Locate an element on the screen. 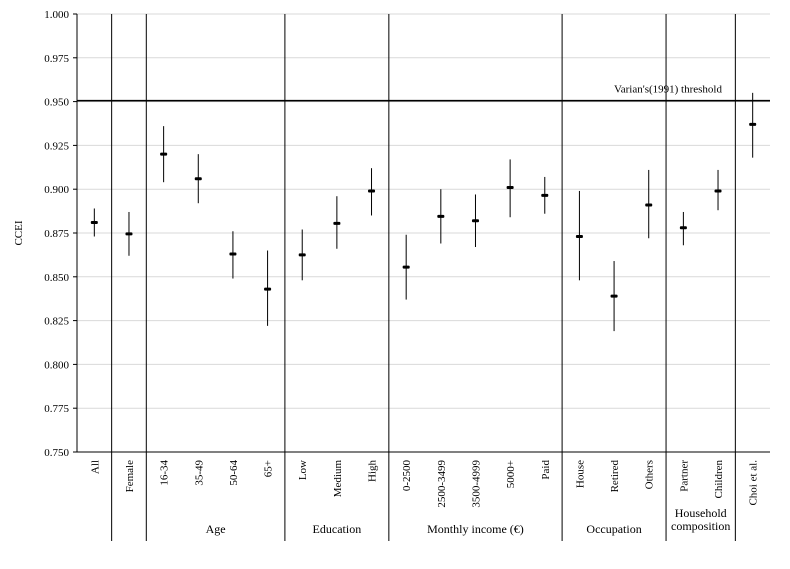 Image resolution: width=790 pixels, height=569 pixels. category-label: 5000+ is located at coordinates (511, 474).